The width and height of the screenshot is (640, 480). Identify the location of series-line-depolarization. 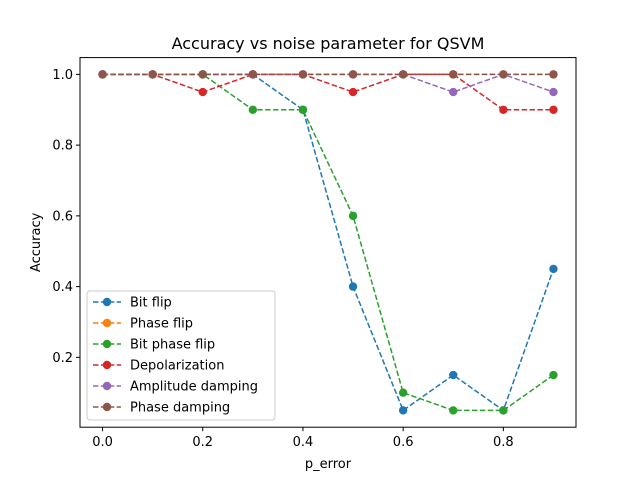
(328, 92).